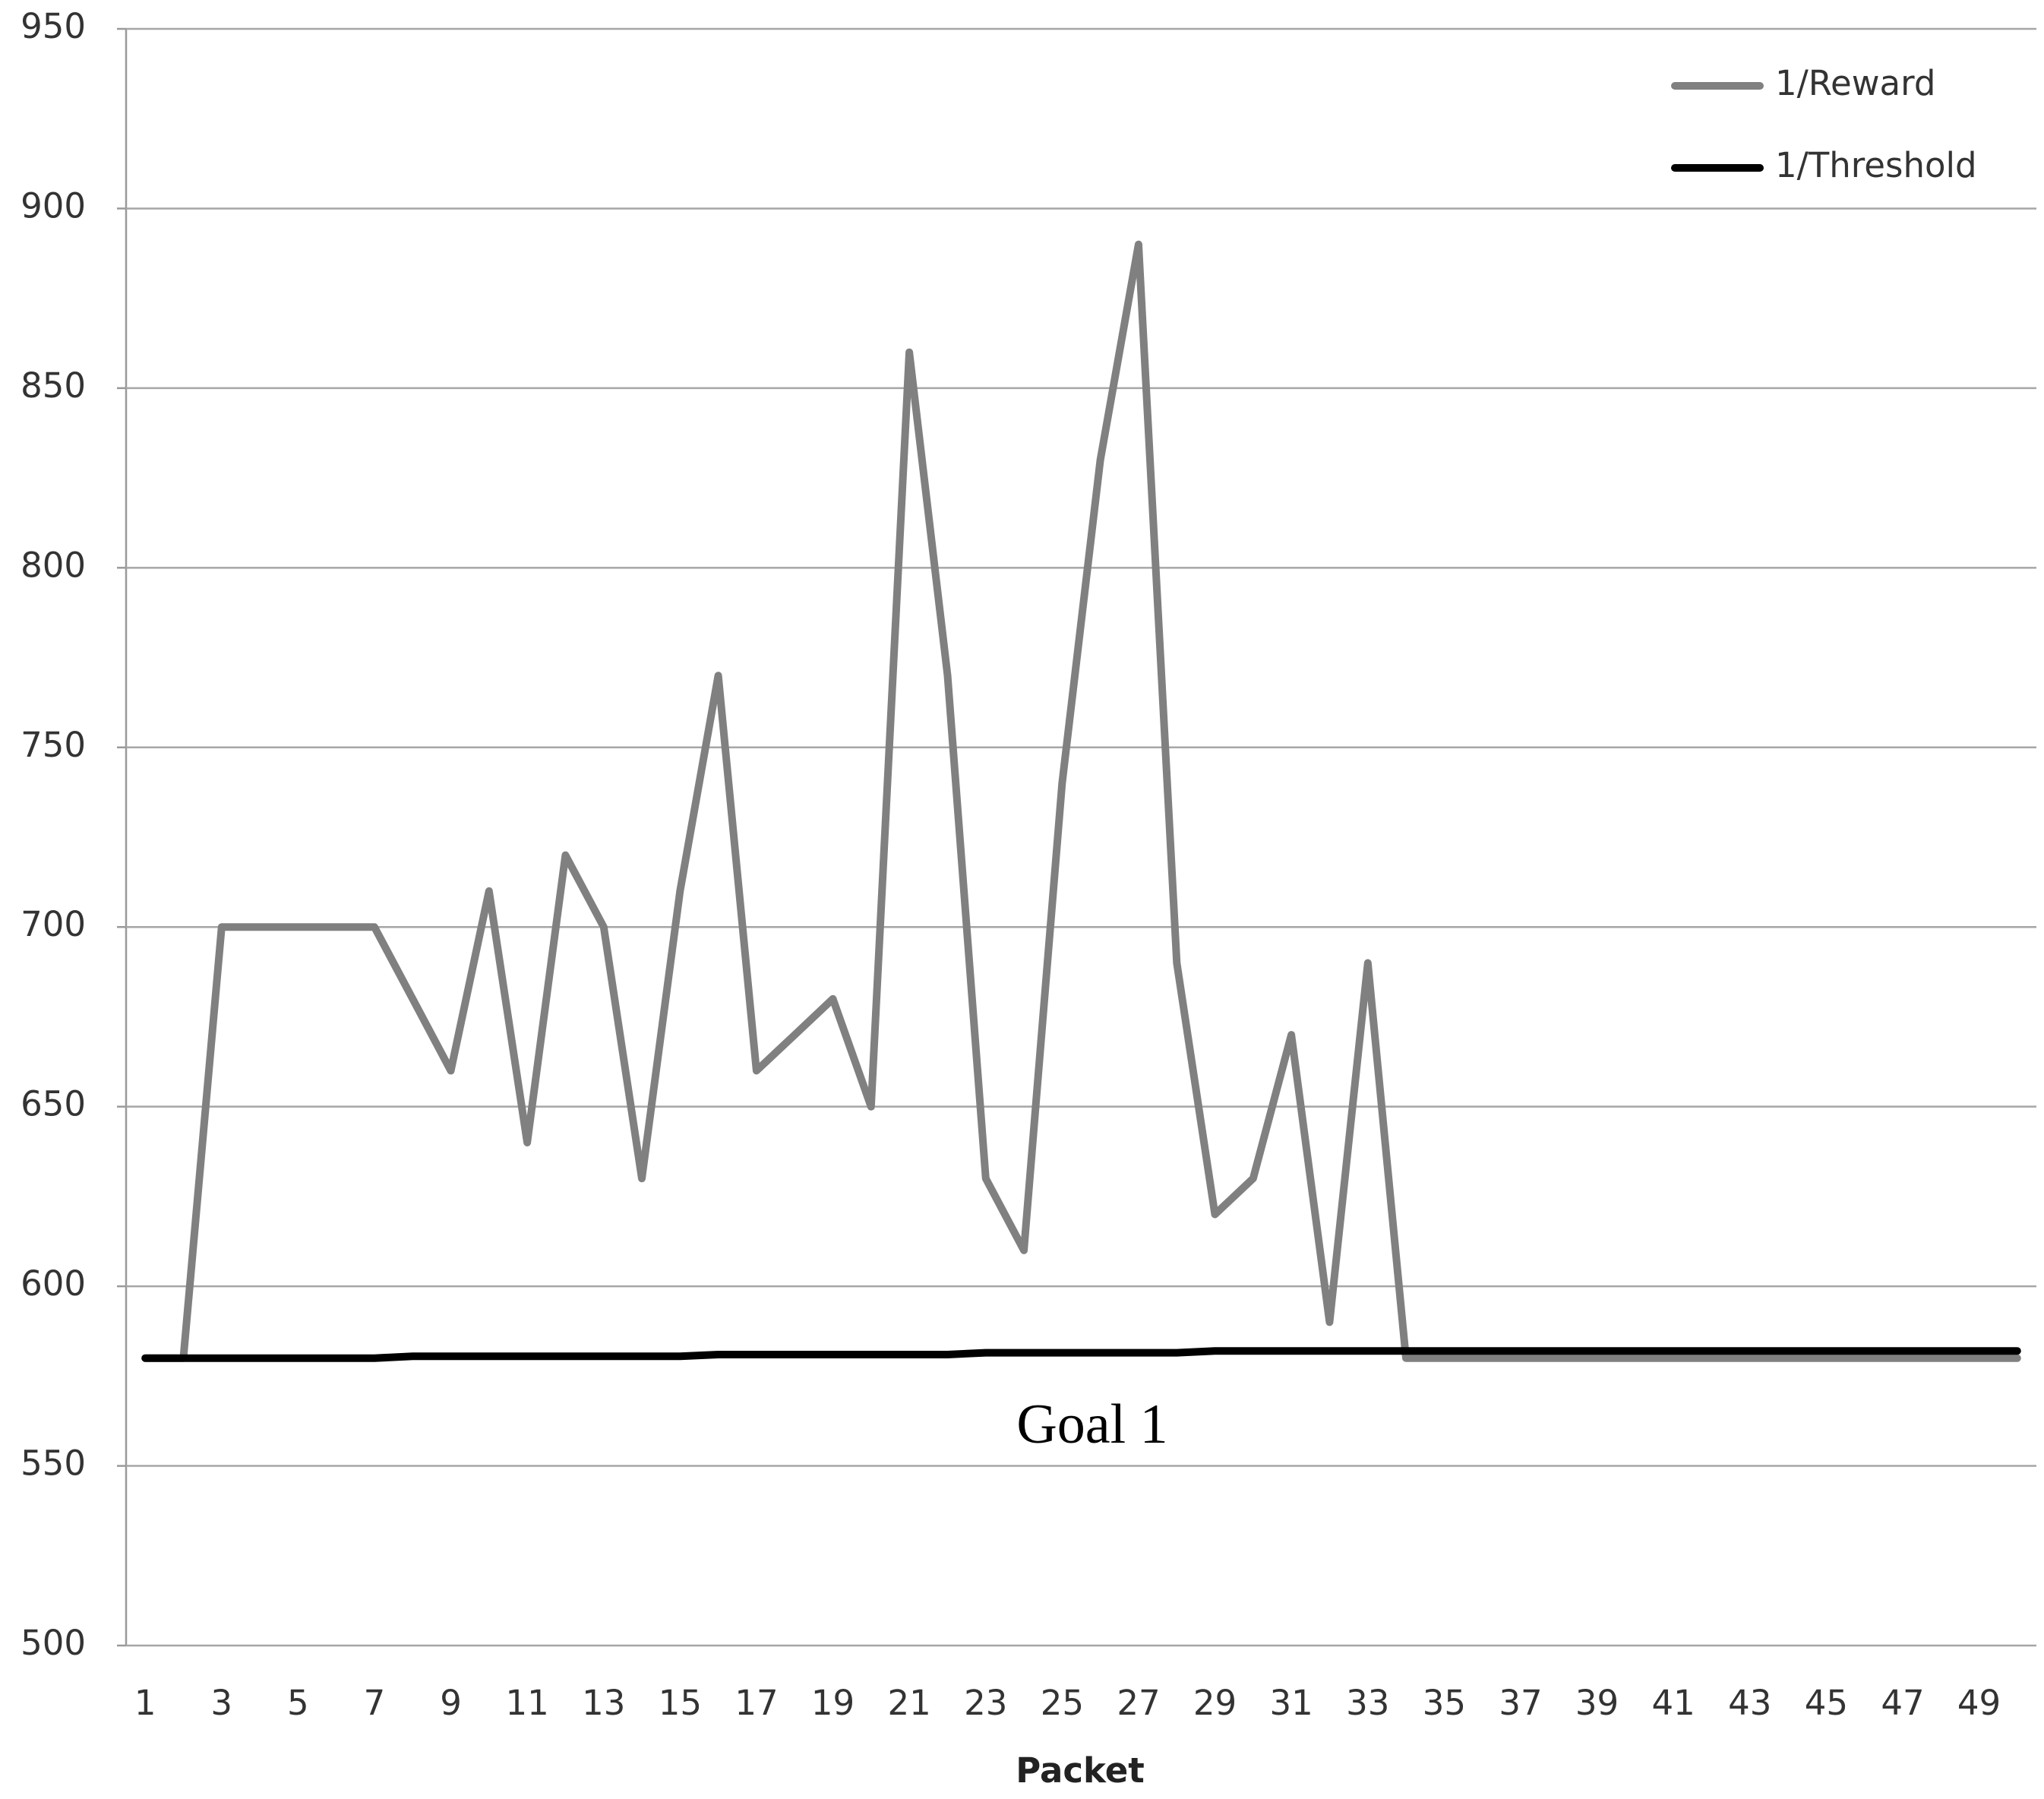 Image resolution: width=2044 pixels, height=1799 pixels. I want to click on y-tick-label: 850, so click(54, 385).